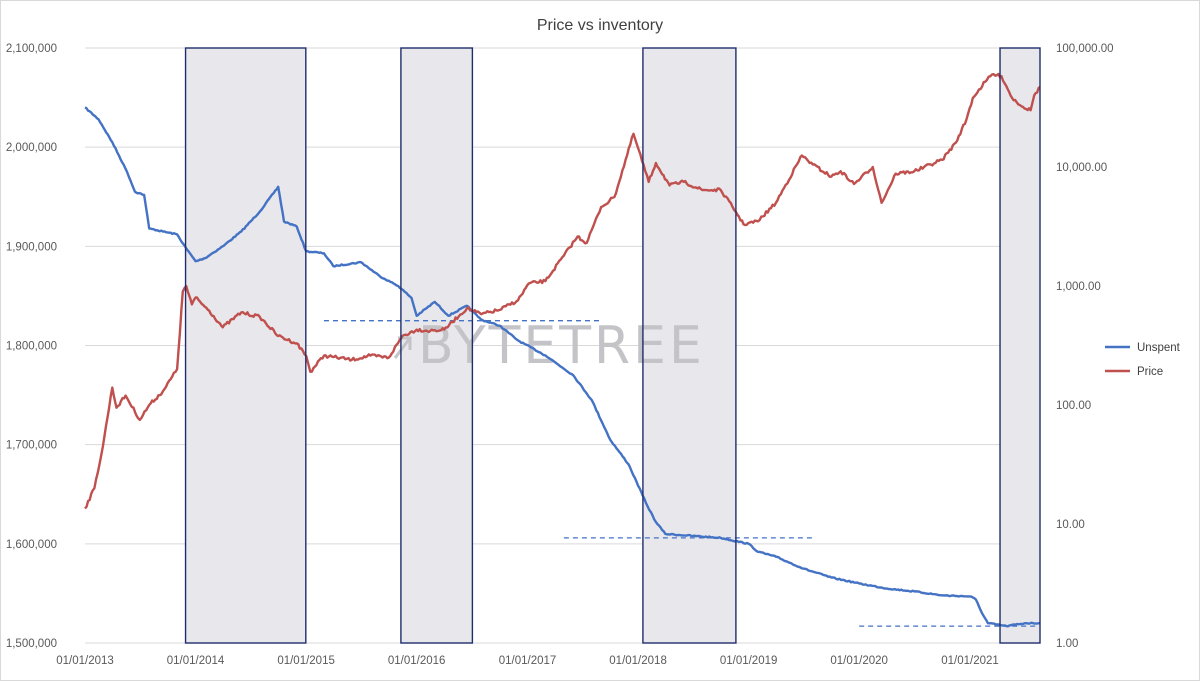 This screenshot has height=681, width=1200. What do you see at coordinates (31, 247) in the screenshot?
I see `left-tick-label: 1,900,000` at bounding box center [31, 247].